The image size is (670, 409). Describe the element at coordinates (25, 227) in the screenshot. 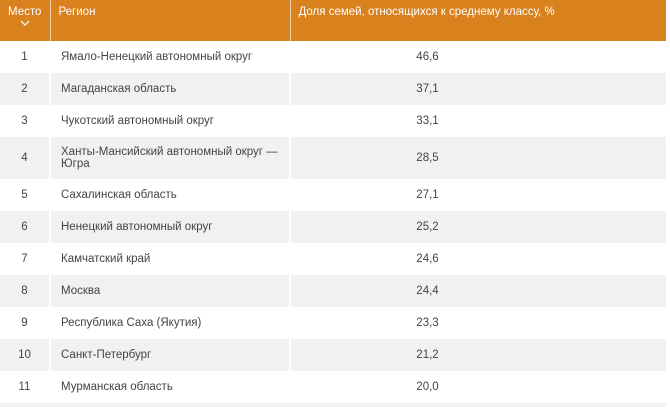

I see `cell-place: 6` at that location.